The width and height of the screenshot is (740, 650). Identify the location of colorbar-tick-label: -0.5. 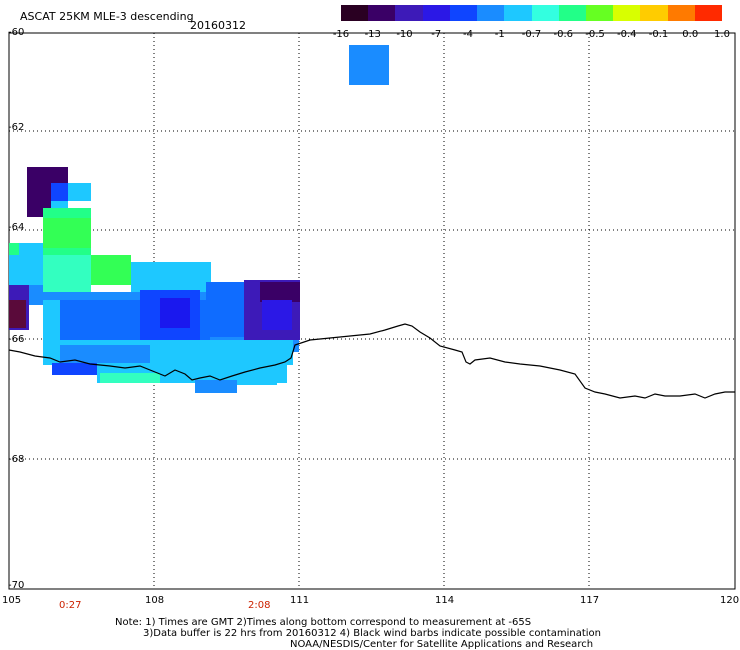
(595, 34).